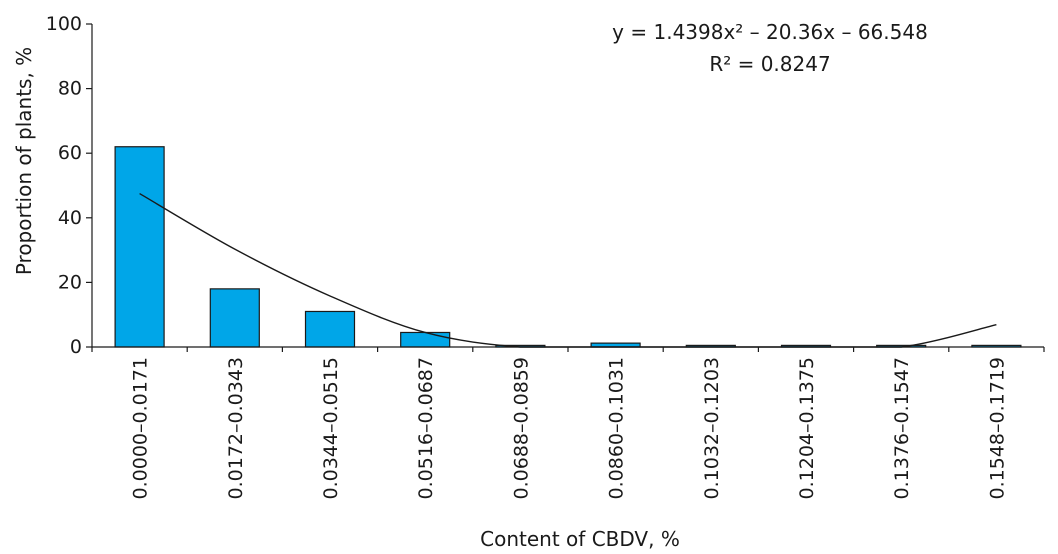 Image resolution: width=1058 pixels, height=554 pixels. Describe the element at coordinates (521, 428) in the screenshot. I see `x-tick-label: 0.0688–0.0859` at that location.